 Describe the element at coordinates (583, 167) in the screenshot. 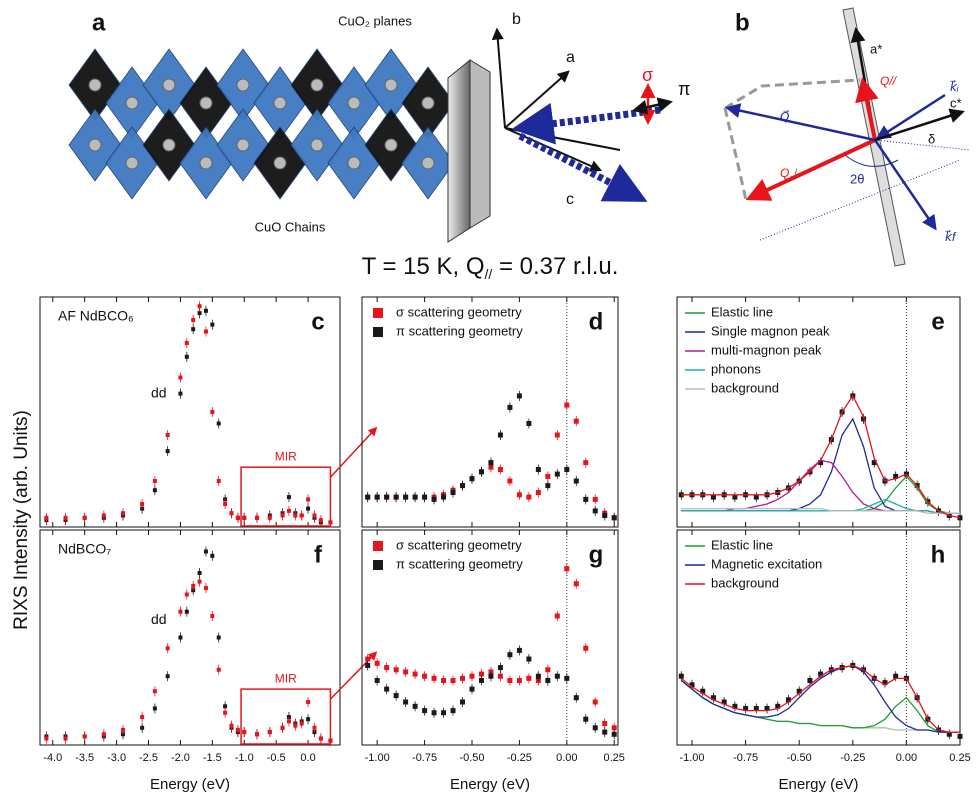

I see `outgoing-beam` at that location.